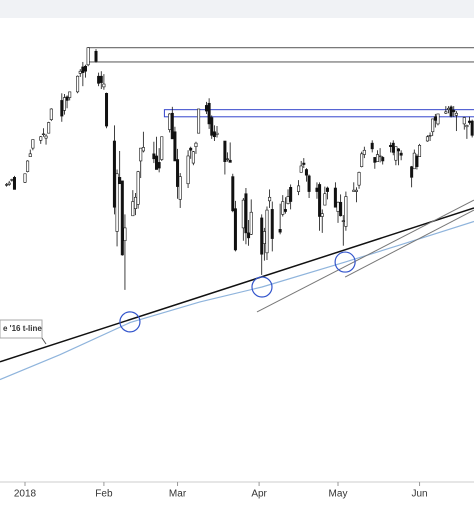  I want to click on x-tick-label: Feb, so click(104, 494).